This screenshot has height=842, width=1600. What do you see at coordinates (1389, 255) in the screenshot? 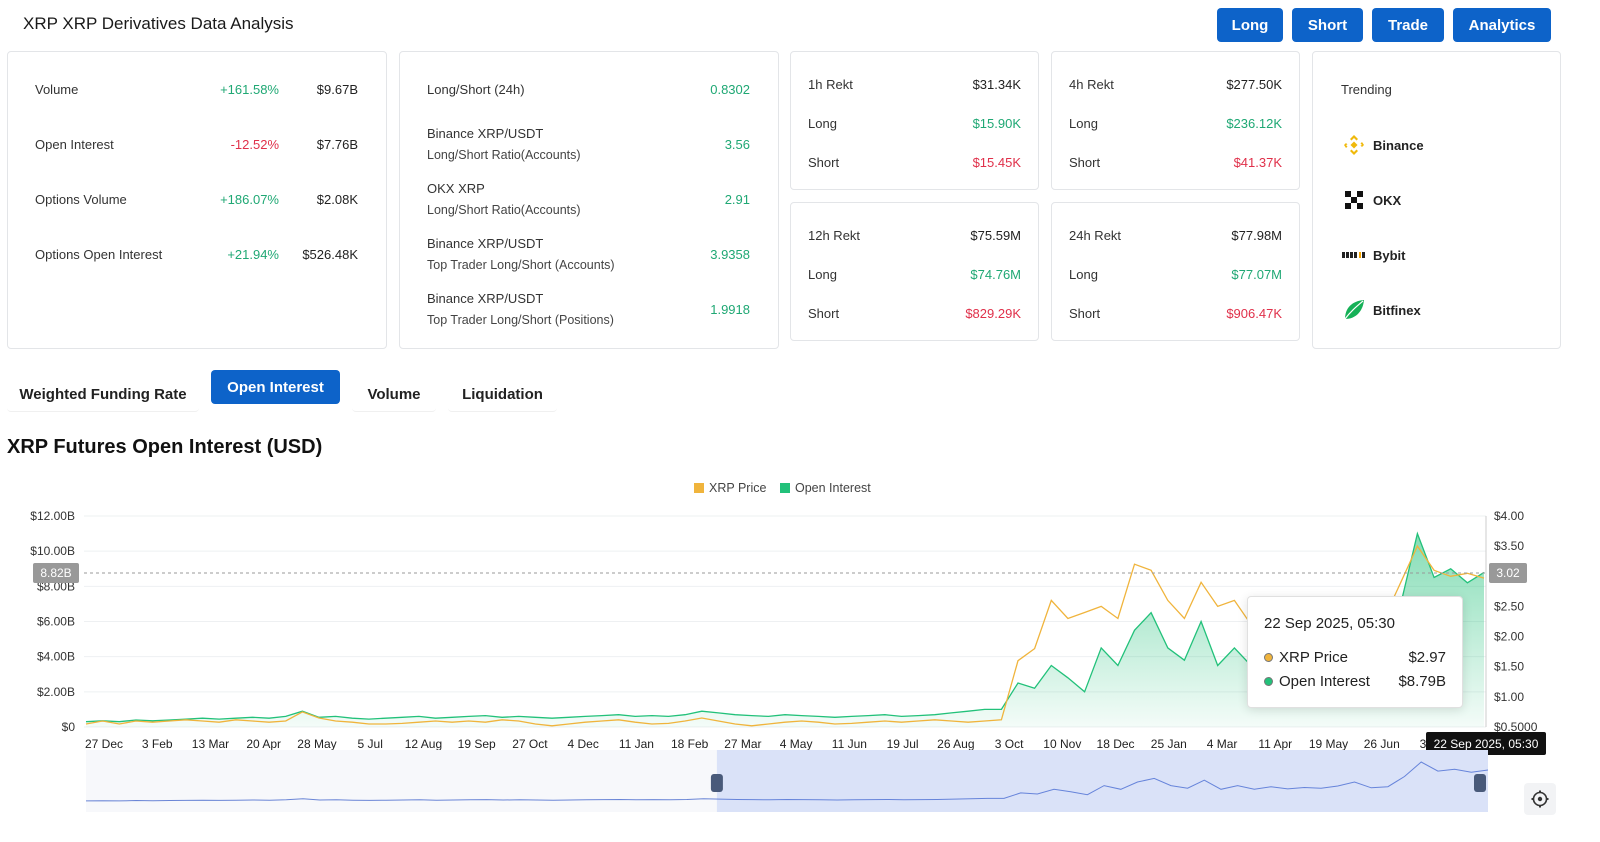
I see `trending-item-label: Bybit` at bounding box center [1389, 255].